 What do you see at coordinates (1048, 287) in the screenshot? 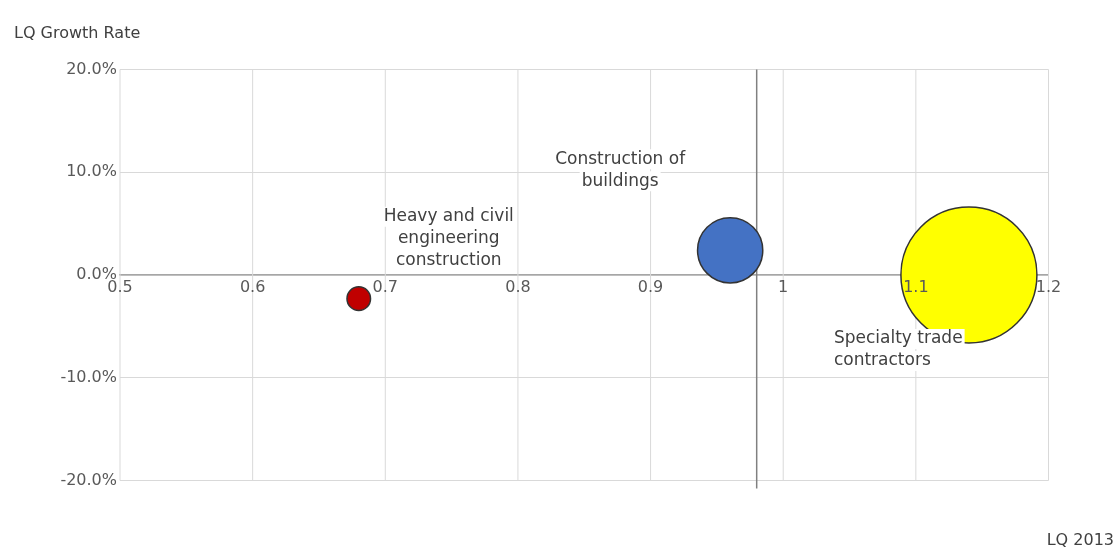
I see `x-tick-label: 1.2` at bounding box center [1048, 287].